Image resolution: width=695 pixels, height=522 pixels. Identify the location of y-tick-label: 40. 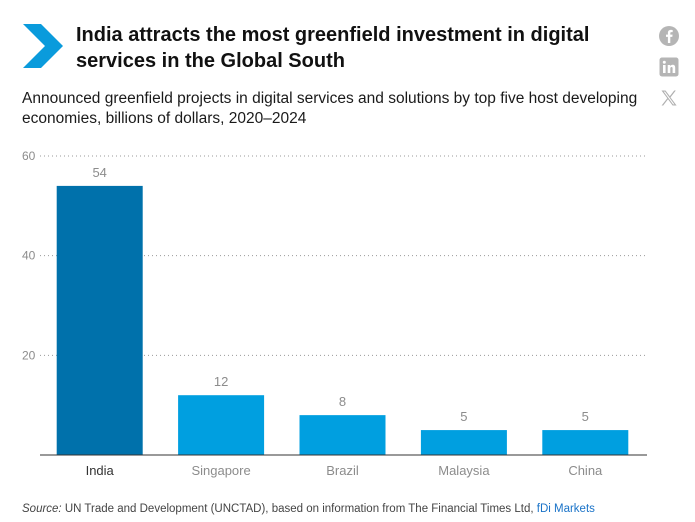
(29, 256).